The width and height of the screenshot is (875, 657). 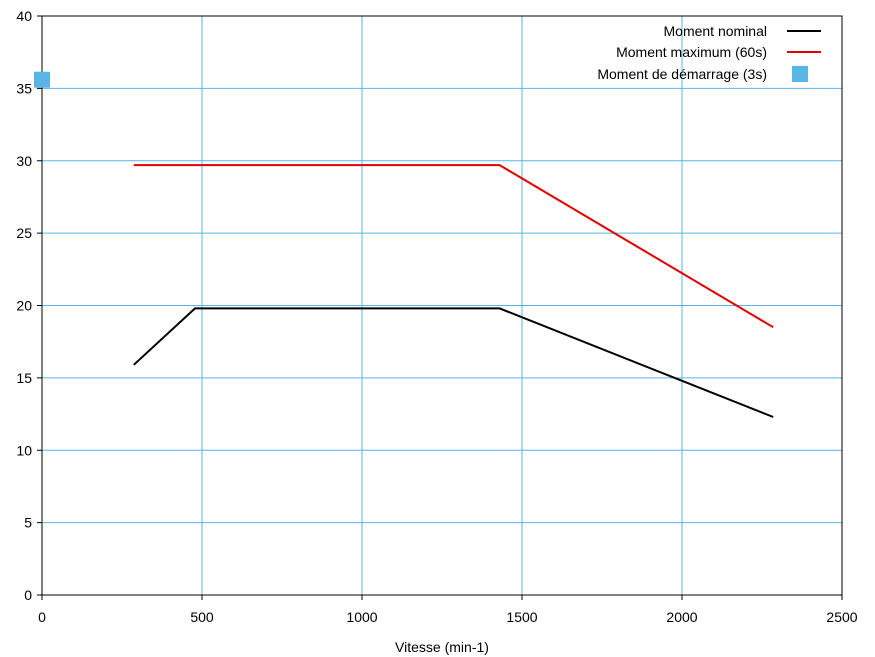 What do you see at coordinates (24, 88) in the screenshot?
I see `y-tick-label: 35` at bounding box center [24, 88].